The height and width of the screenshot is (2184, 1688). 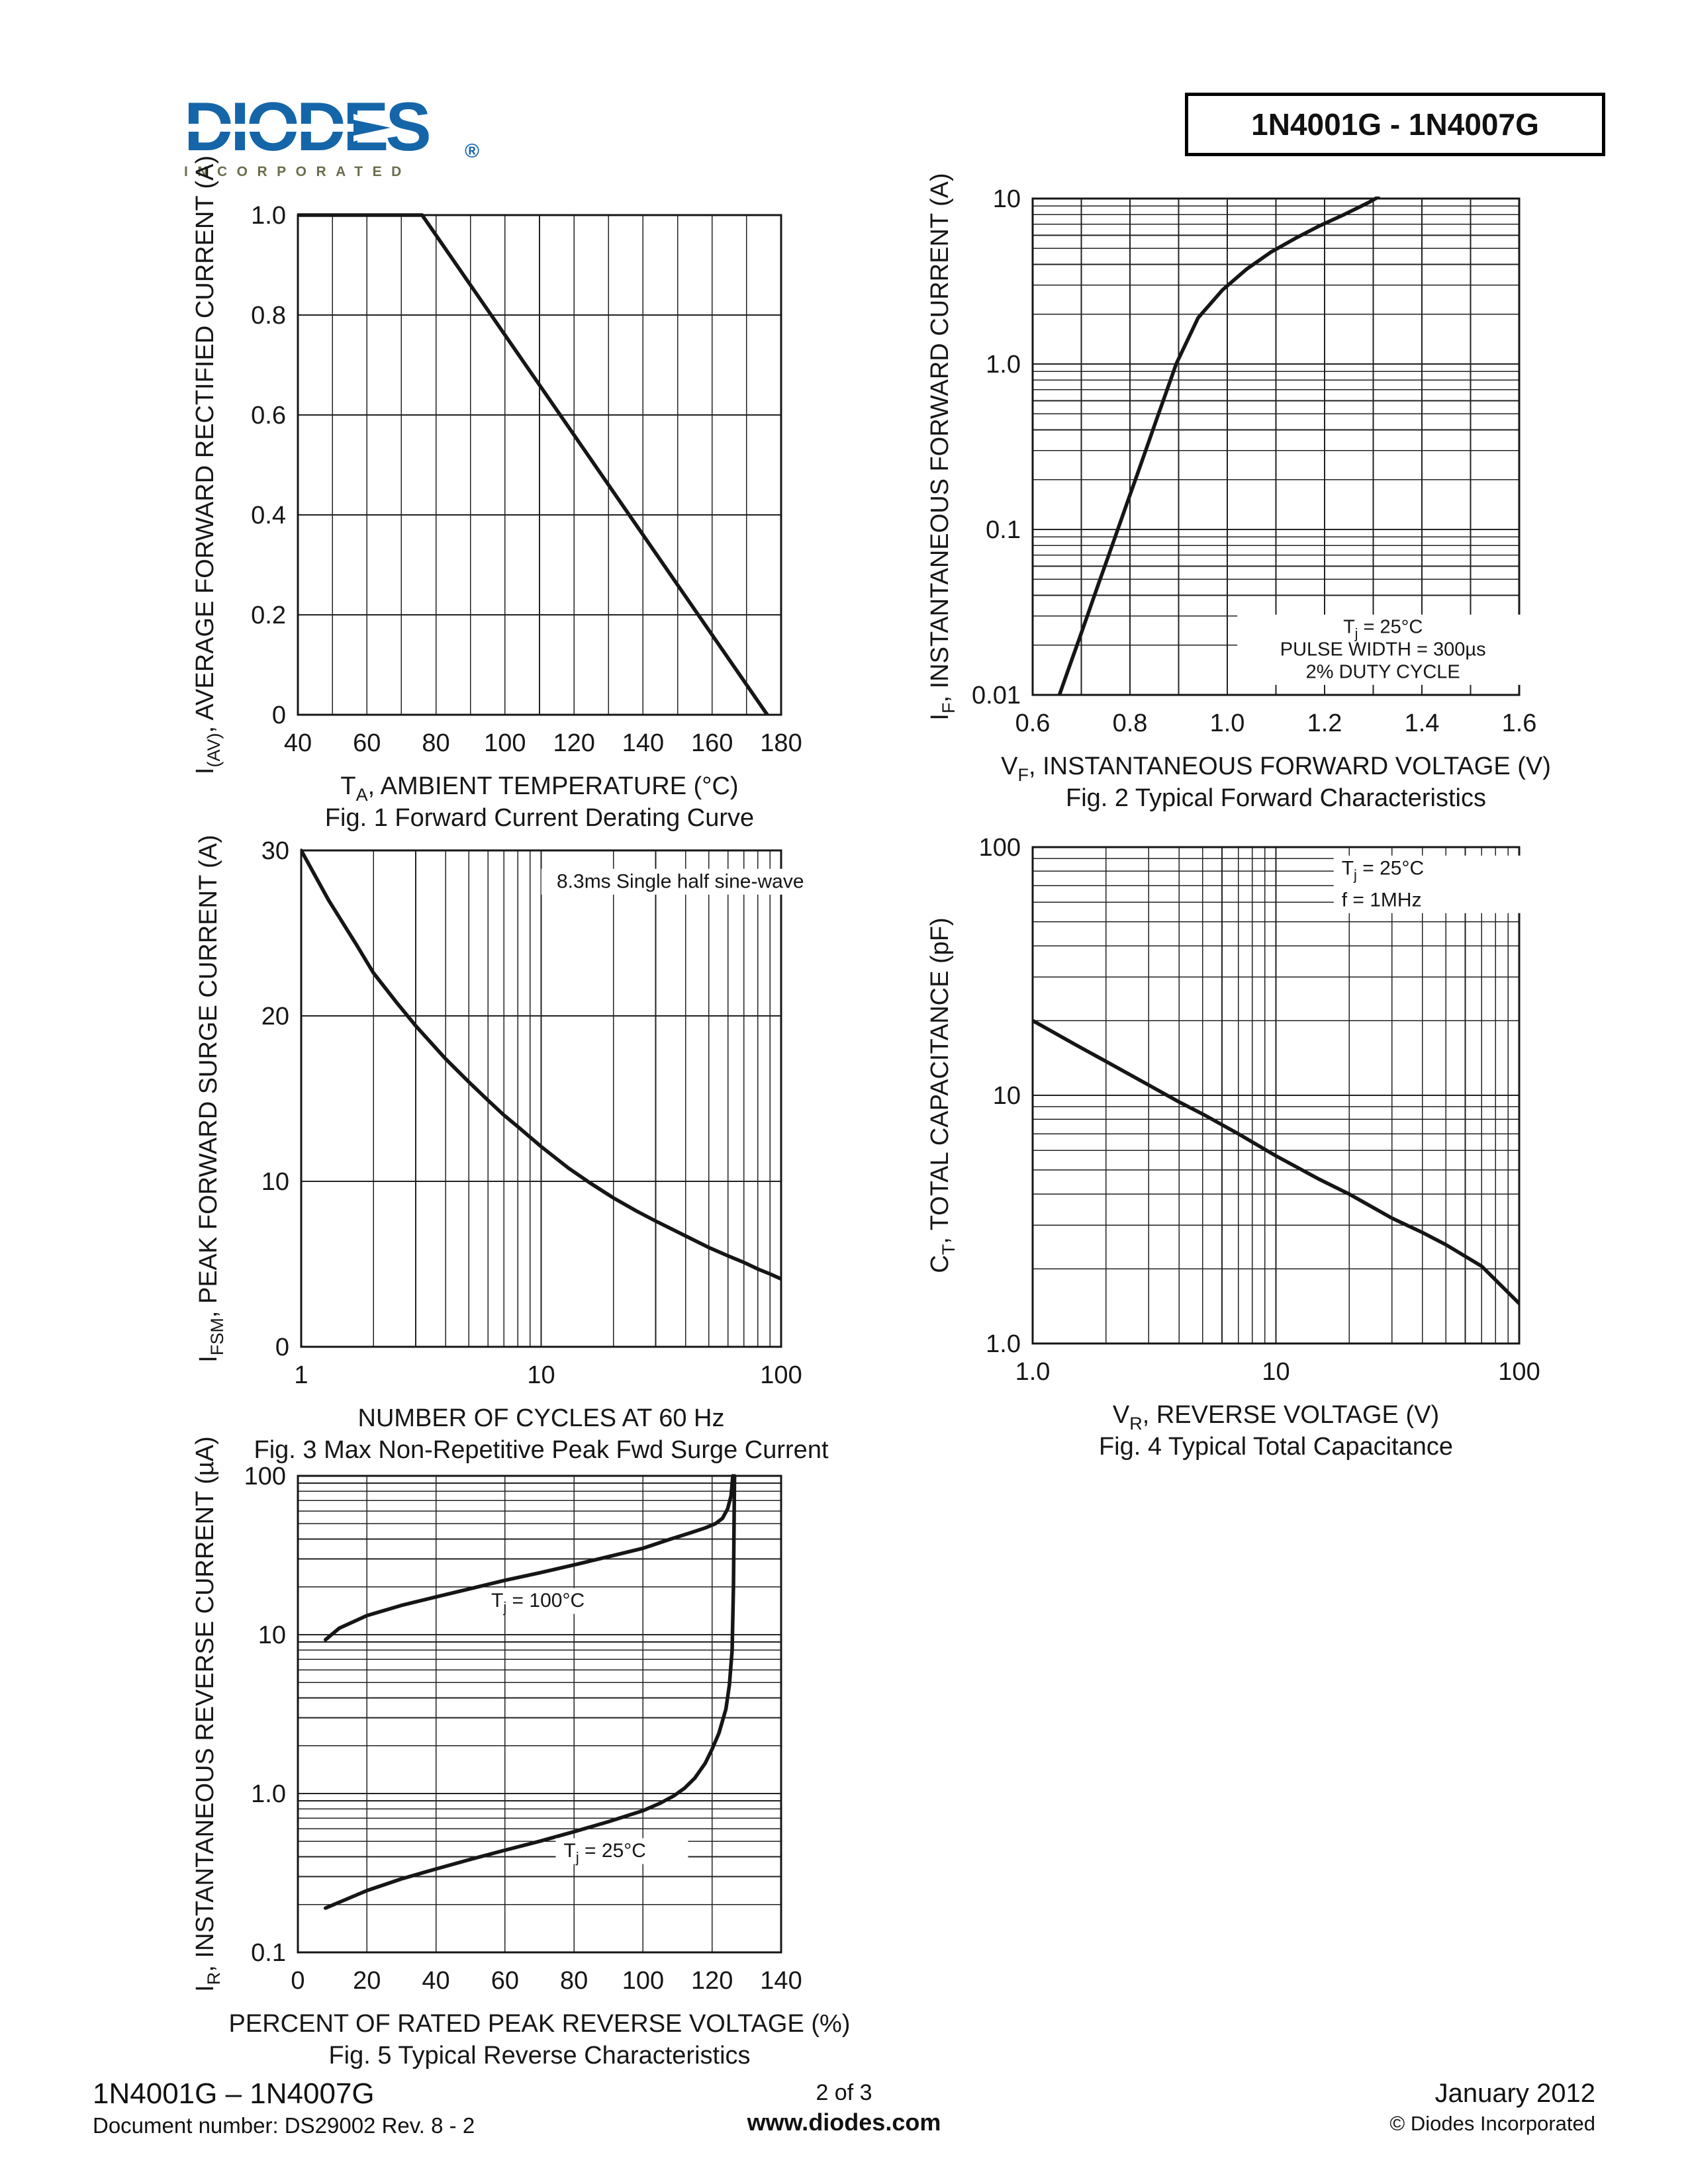 I want to click on fig5-x-tick-label: 80, so click(x=574, y=1981).